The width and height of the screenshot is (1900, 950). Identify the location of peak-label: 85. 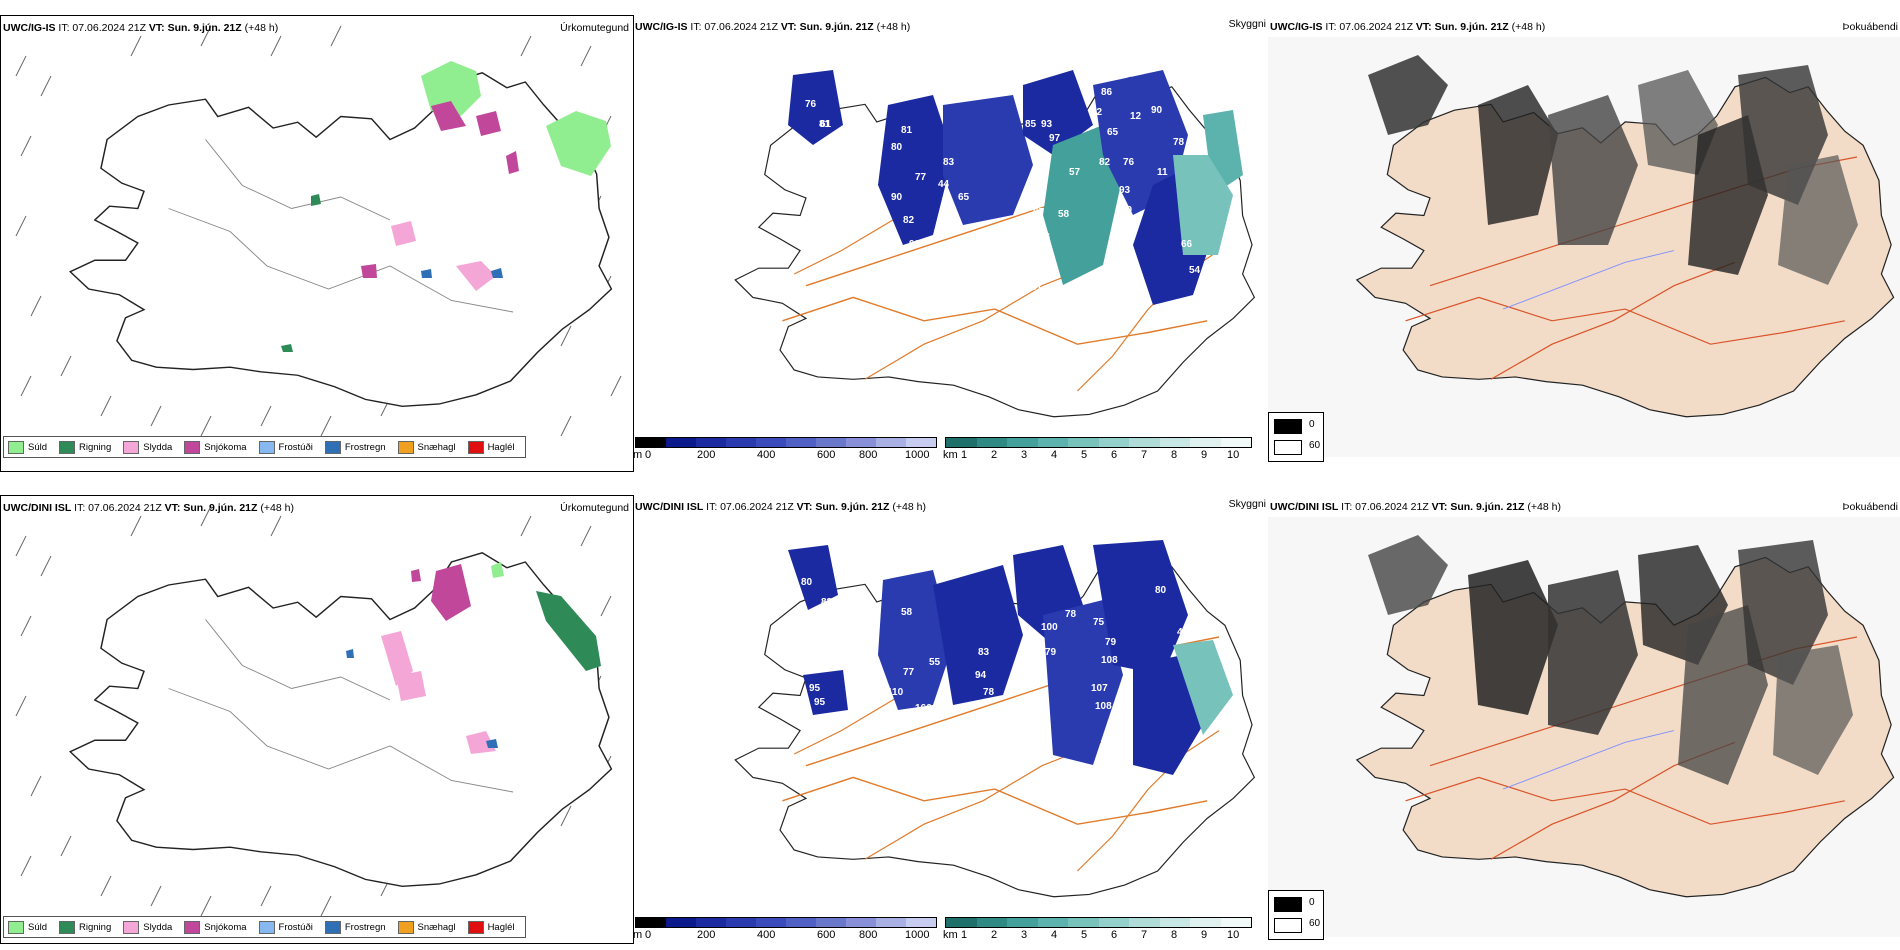
(1031, 124).